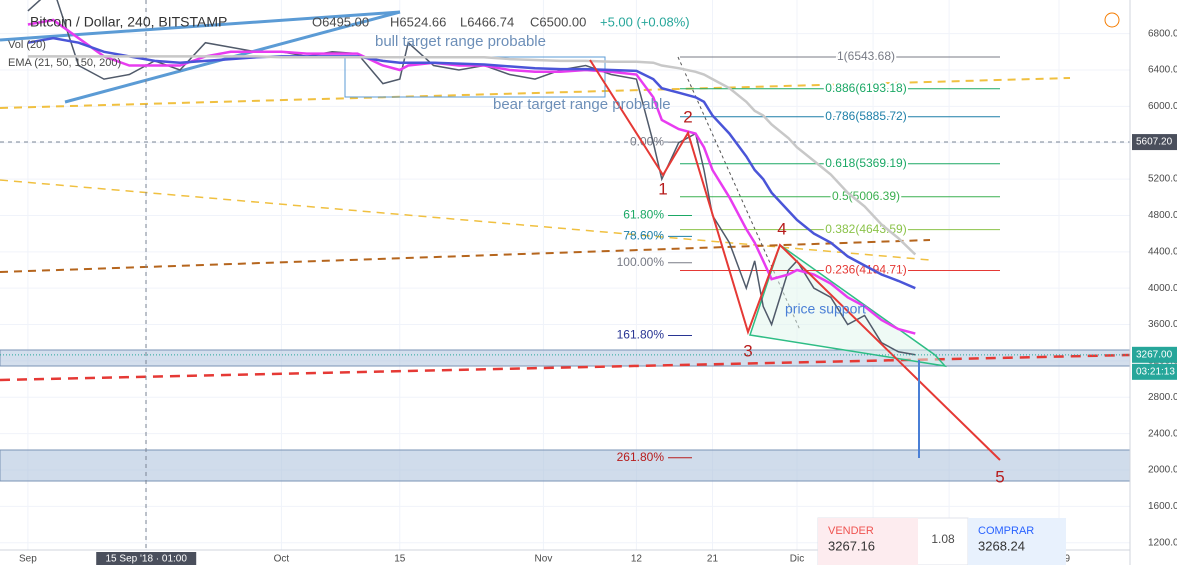 This screenshot has width=1177, height=565. Describe the element at coordinates (797, 559) in the screenshot. I see `x-tick-label: Dic` at that location.